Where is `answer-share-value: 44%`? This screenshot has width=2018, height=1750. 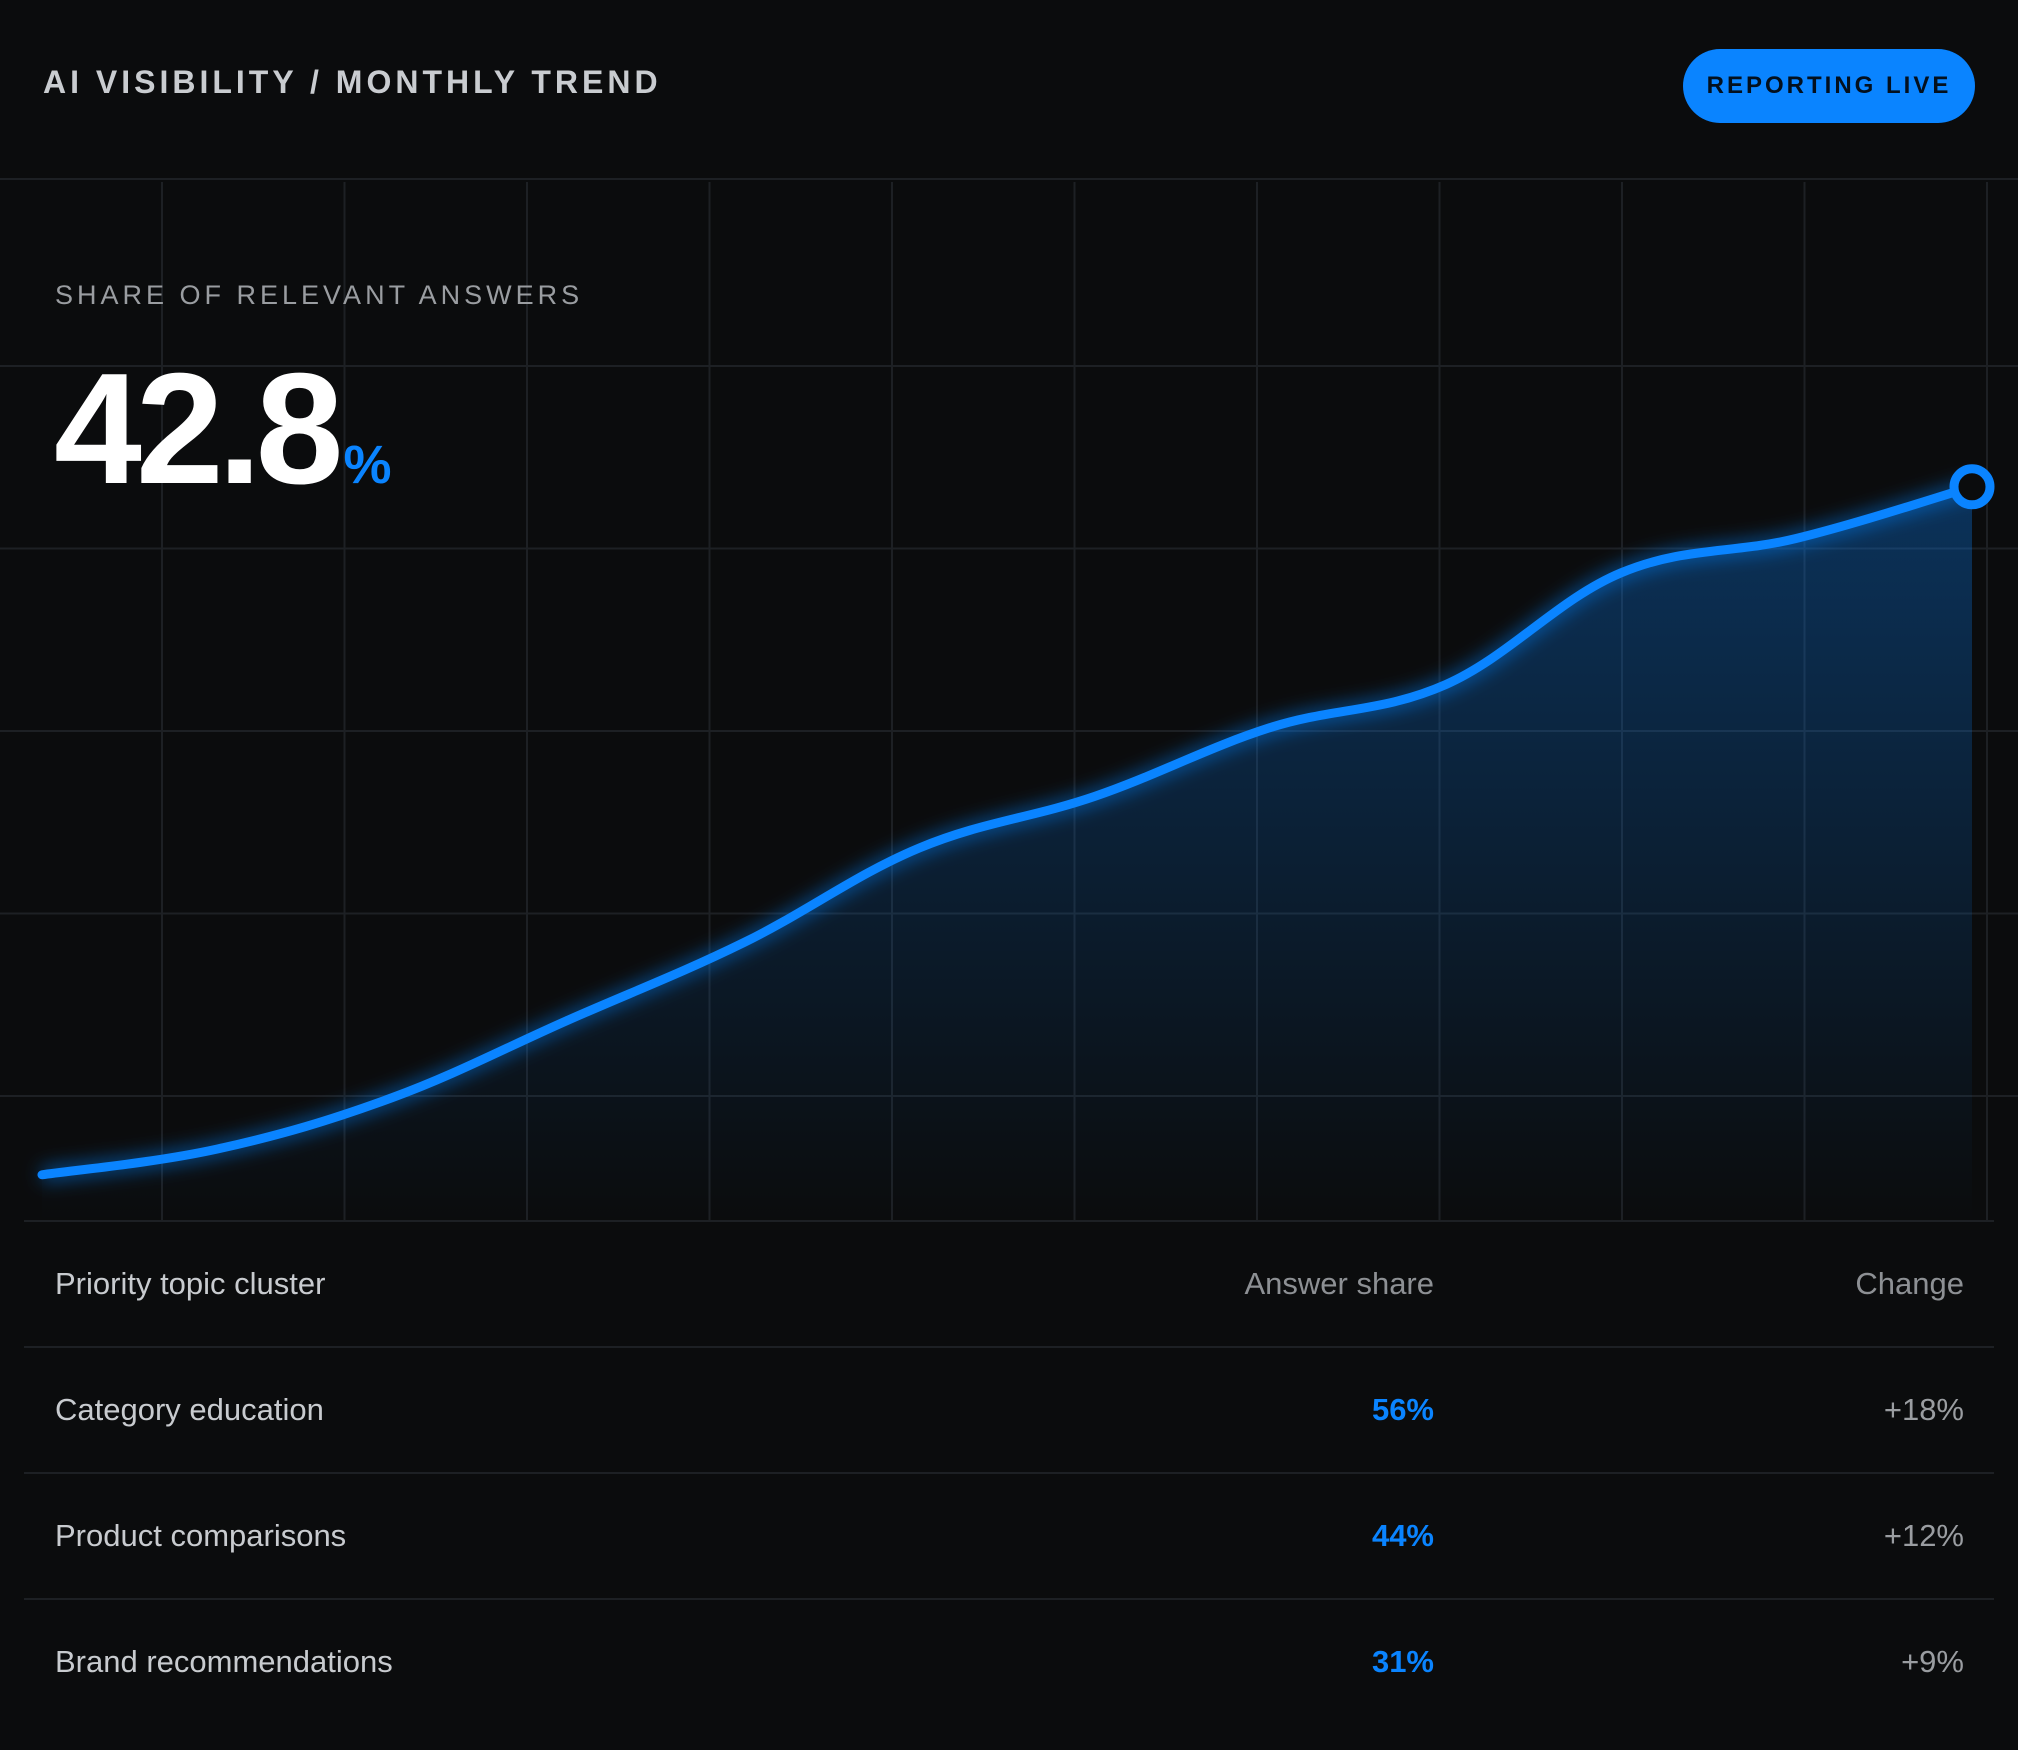
answer-share-value: 44% is located at coordinates (1402, 1535).